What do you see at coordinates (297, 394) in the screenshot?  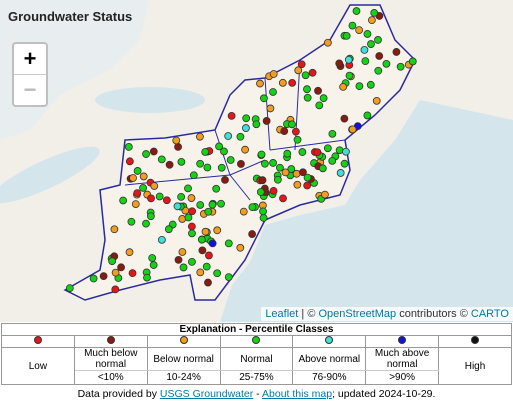 I see `about-link: About this map` at bounding box center [297, 394].